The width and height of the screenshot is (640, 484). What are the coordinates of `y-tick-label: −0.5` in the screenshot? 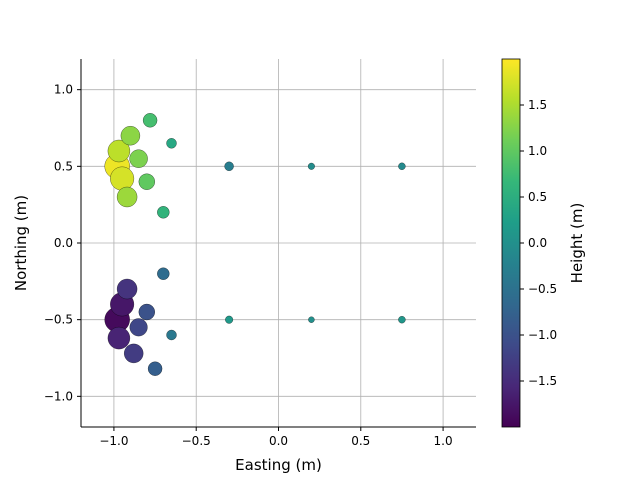 It's located at (58, 320).